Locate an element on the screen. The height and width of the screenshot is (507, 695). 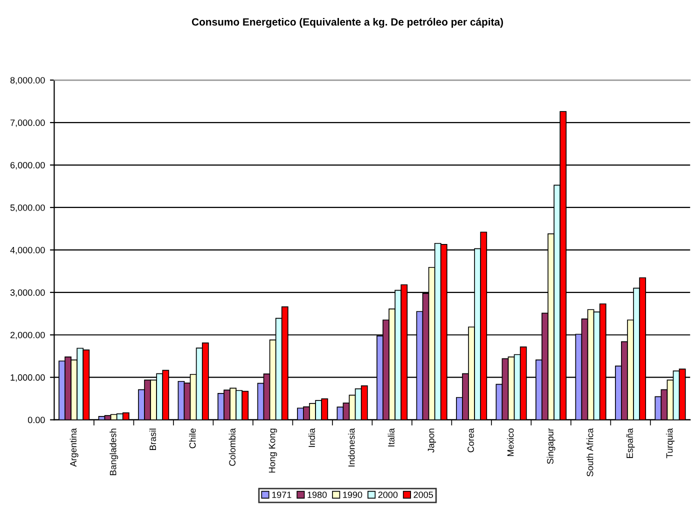
x-tick-label: Mexico is located at coordinates (510, 442).